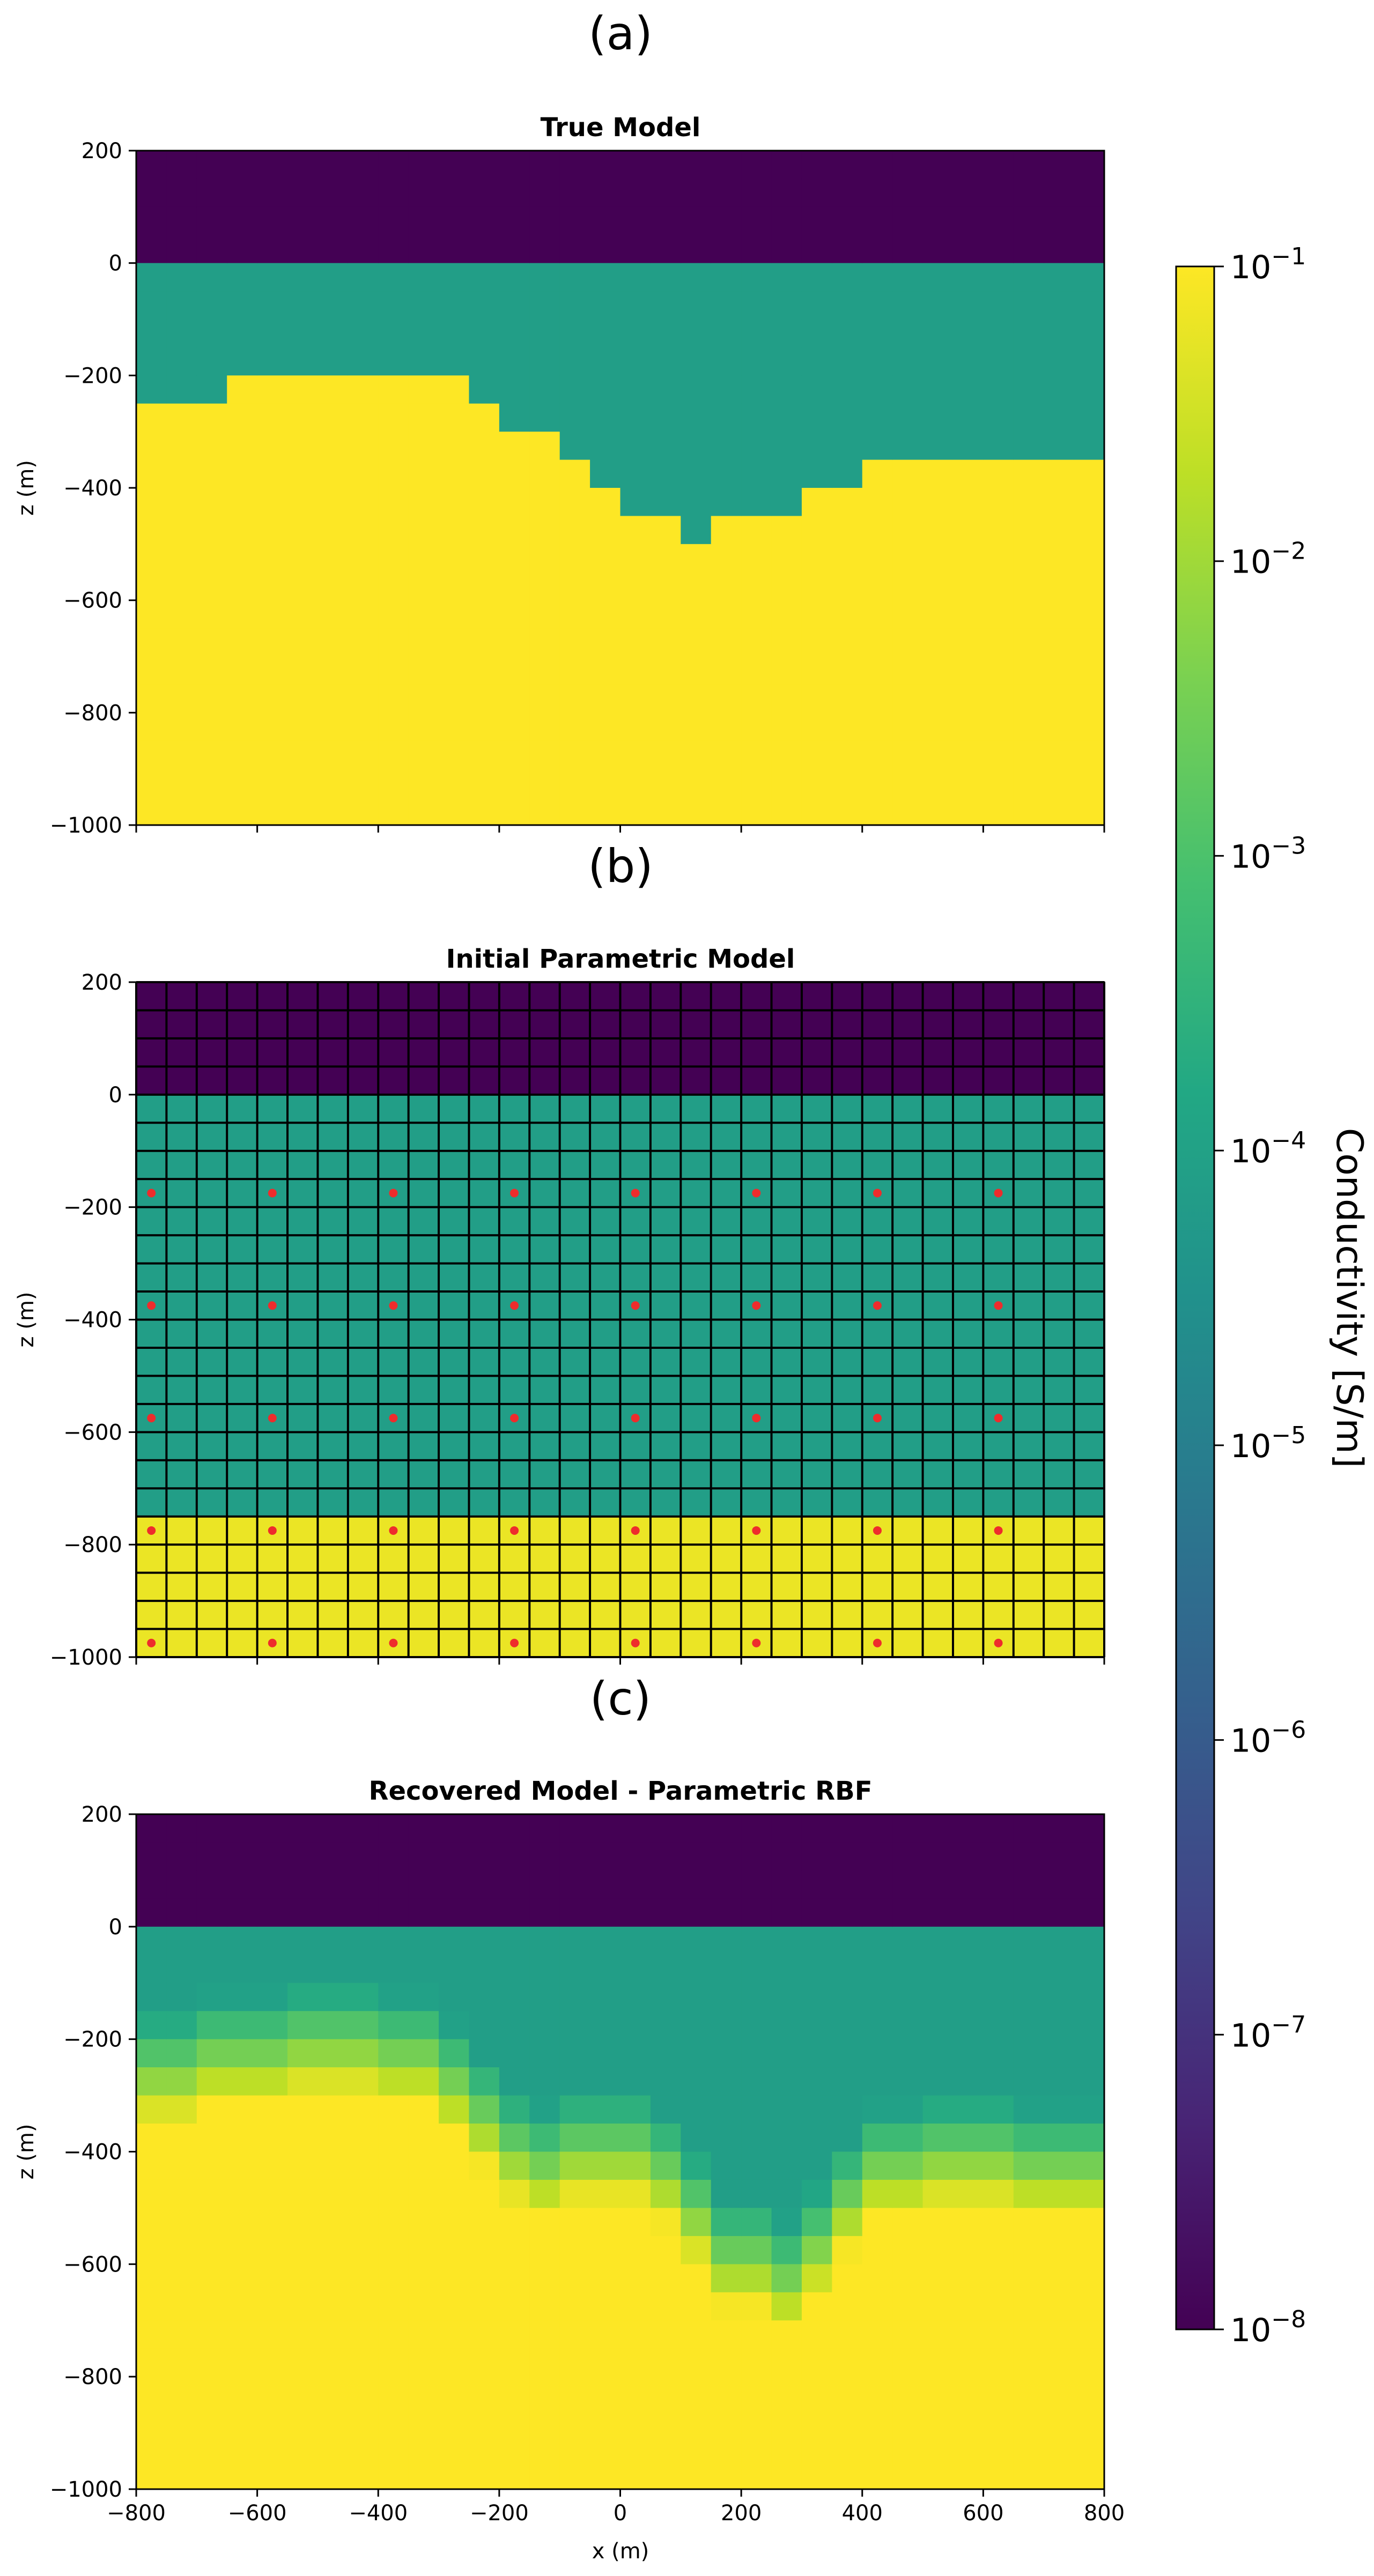 This screenshot has height=2576, width=1374. What do you see at coordinates (1268, 1149) in the screenshot?
I see `colorbar-tick-label: 10⁻⁴` at bounding box center [1268, 1149].